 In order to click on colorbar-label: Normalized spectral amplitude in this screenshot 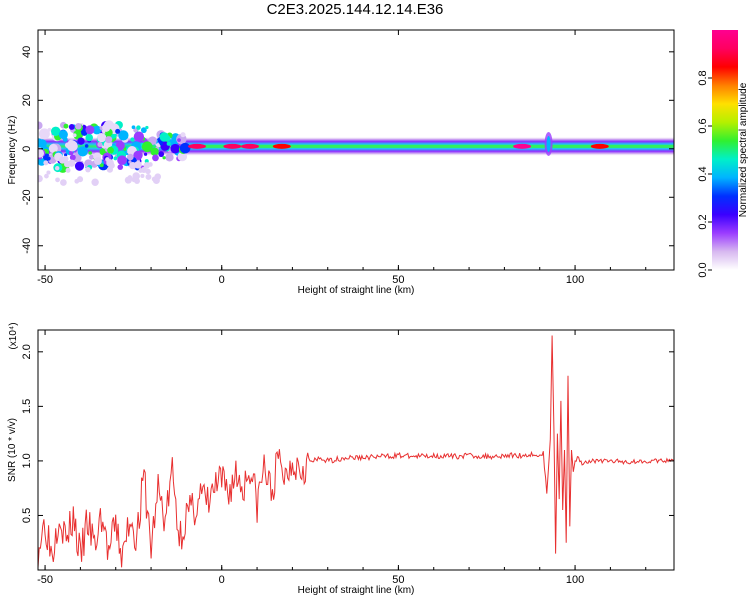, I will do `click(743, 149)`.